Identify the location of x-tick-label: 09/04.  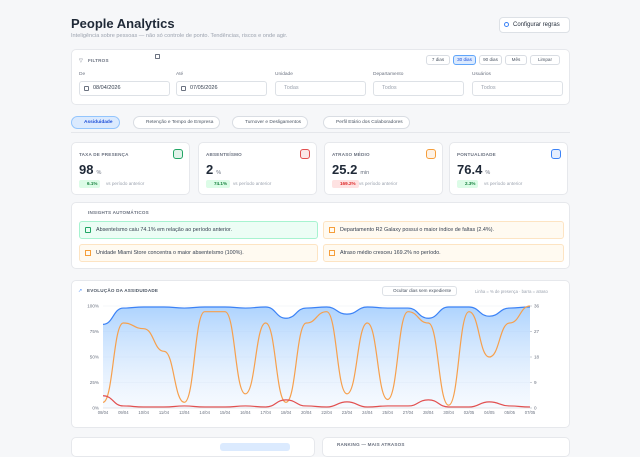
(123, 412).